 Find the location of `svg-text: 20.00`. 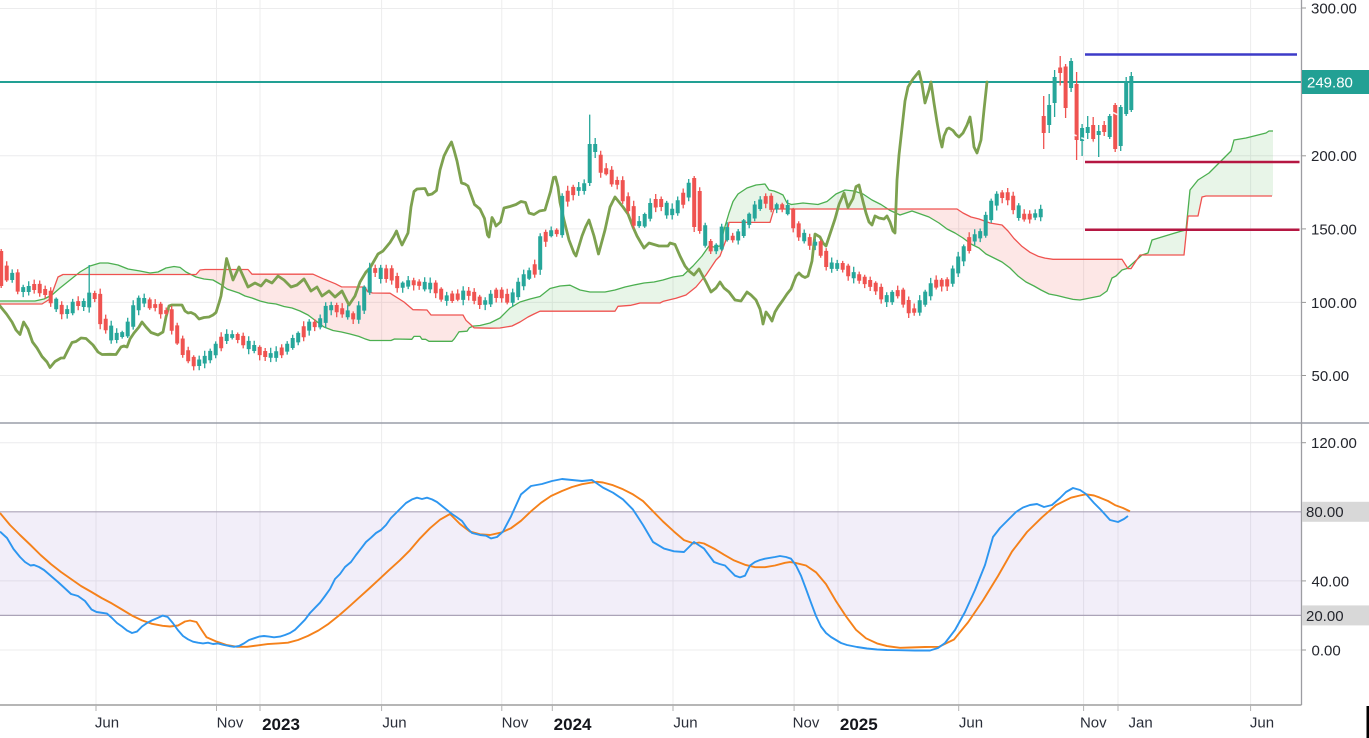

svg-text: 20.00 is located at coordinates (1325, 616).